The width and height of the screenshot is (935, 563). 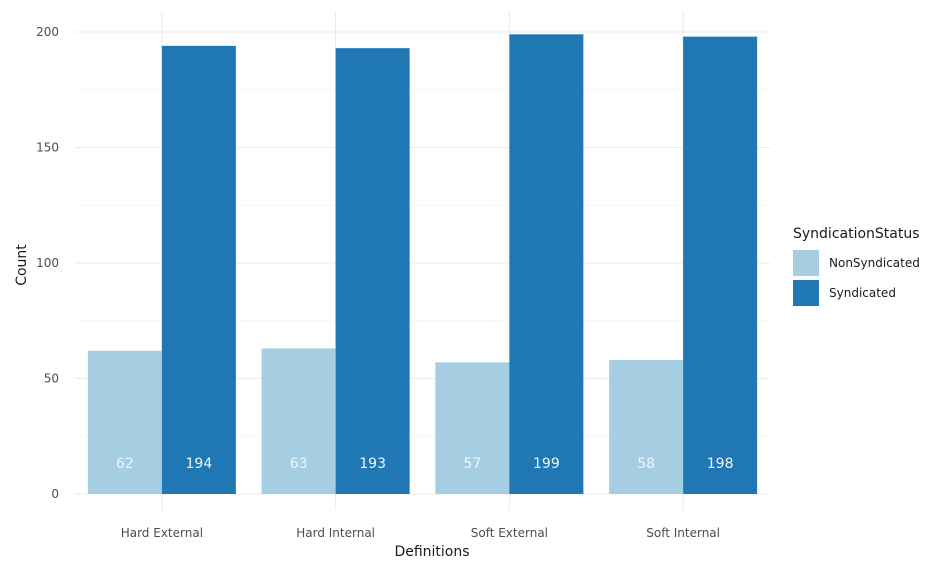 I want to click on y-axis-ticks: 0 50 100 150 200, so click(x=47, y=263).